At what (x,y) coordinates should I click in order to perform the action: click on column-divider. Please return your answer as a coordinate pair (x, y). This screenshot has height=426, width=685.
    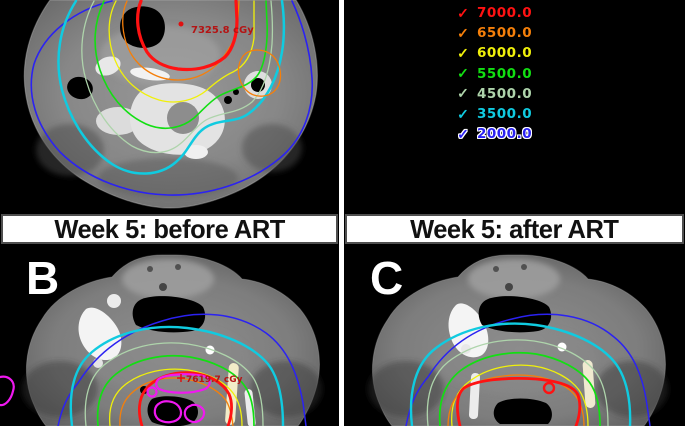
    Looking at the image, I should click on (341, 213).